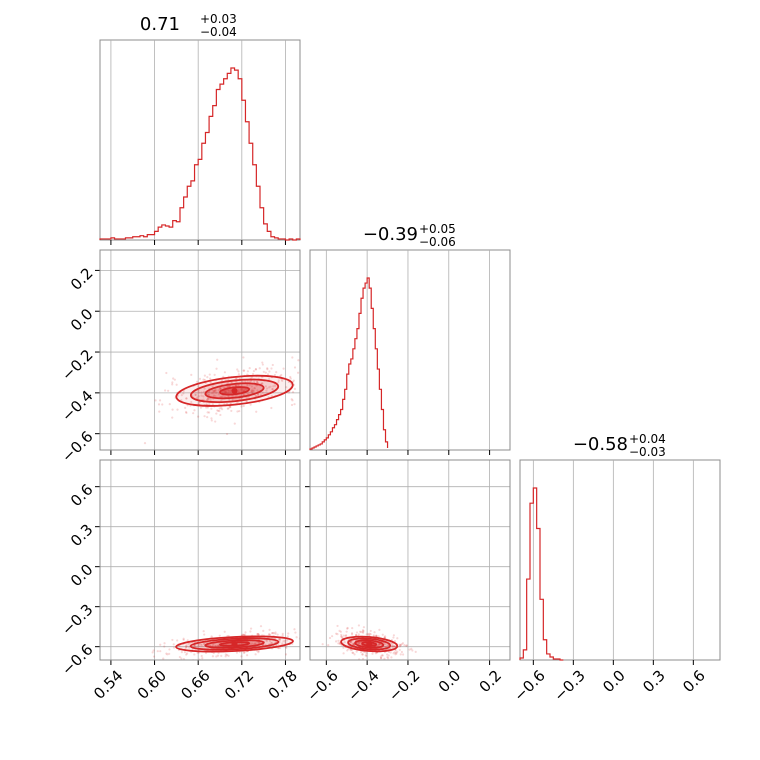  I want to click on panel-frame, so click(410, 560).